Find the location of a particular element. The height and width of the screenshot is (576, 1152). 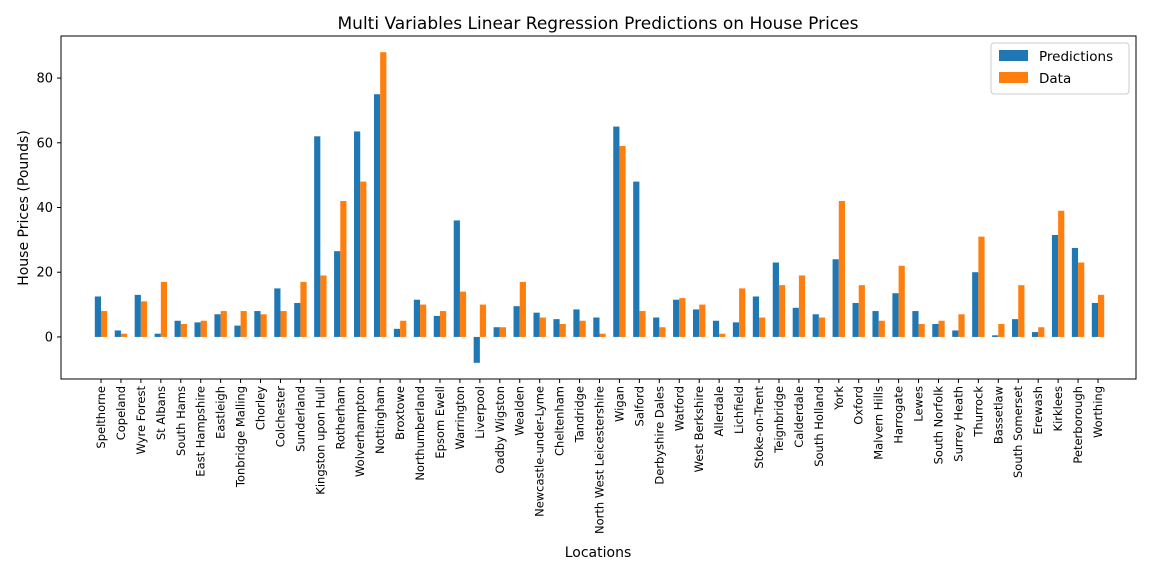

legend: Predictions Data is located at coordinates (1060, 68).